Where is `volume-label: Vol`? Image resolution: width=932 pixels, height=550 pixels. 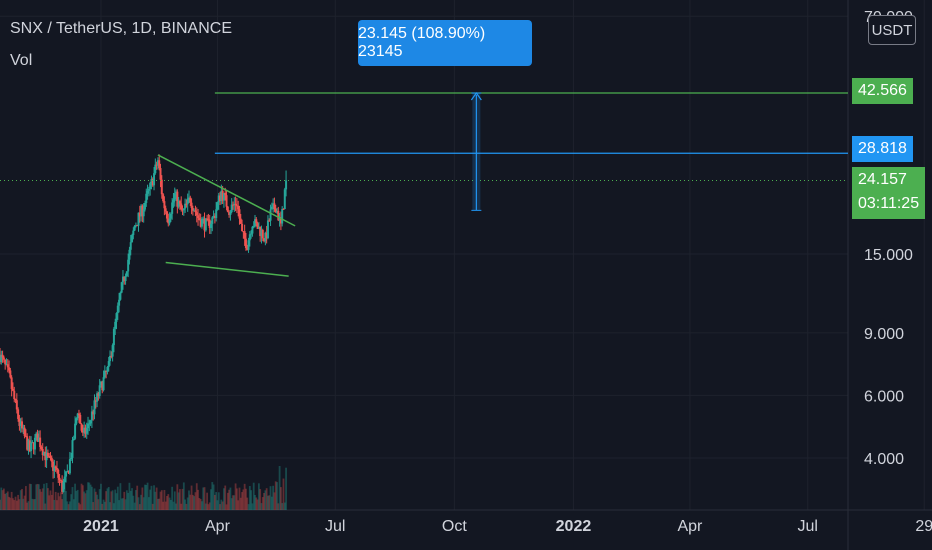
volume-label: Vol is located at coordinates (21, 60).